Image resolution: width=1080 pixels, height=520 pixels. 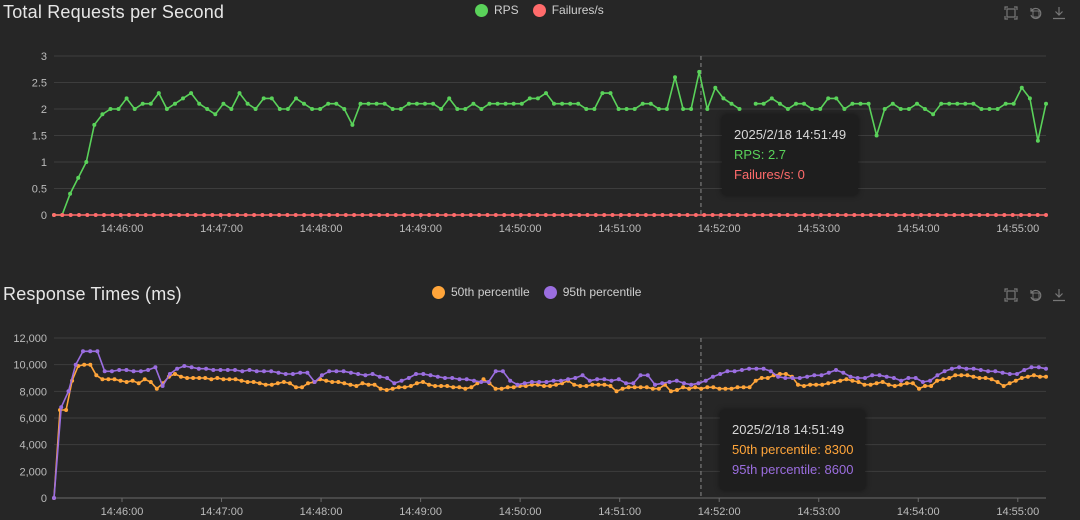 I want to click on legend-item-failures: Failures/s, so click(x=568, y=10).